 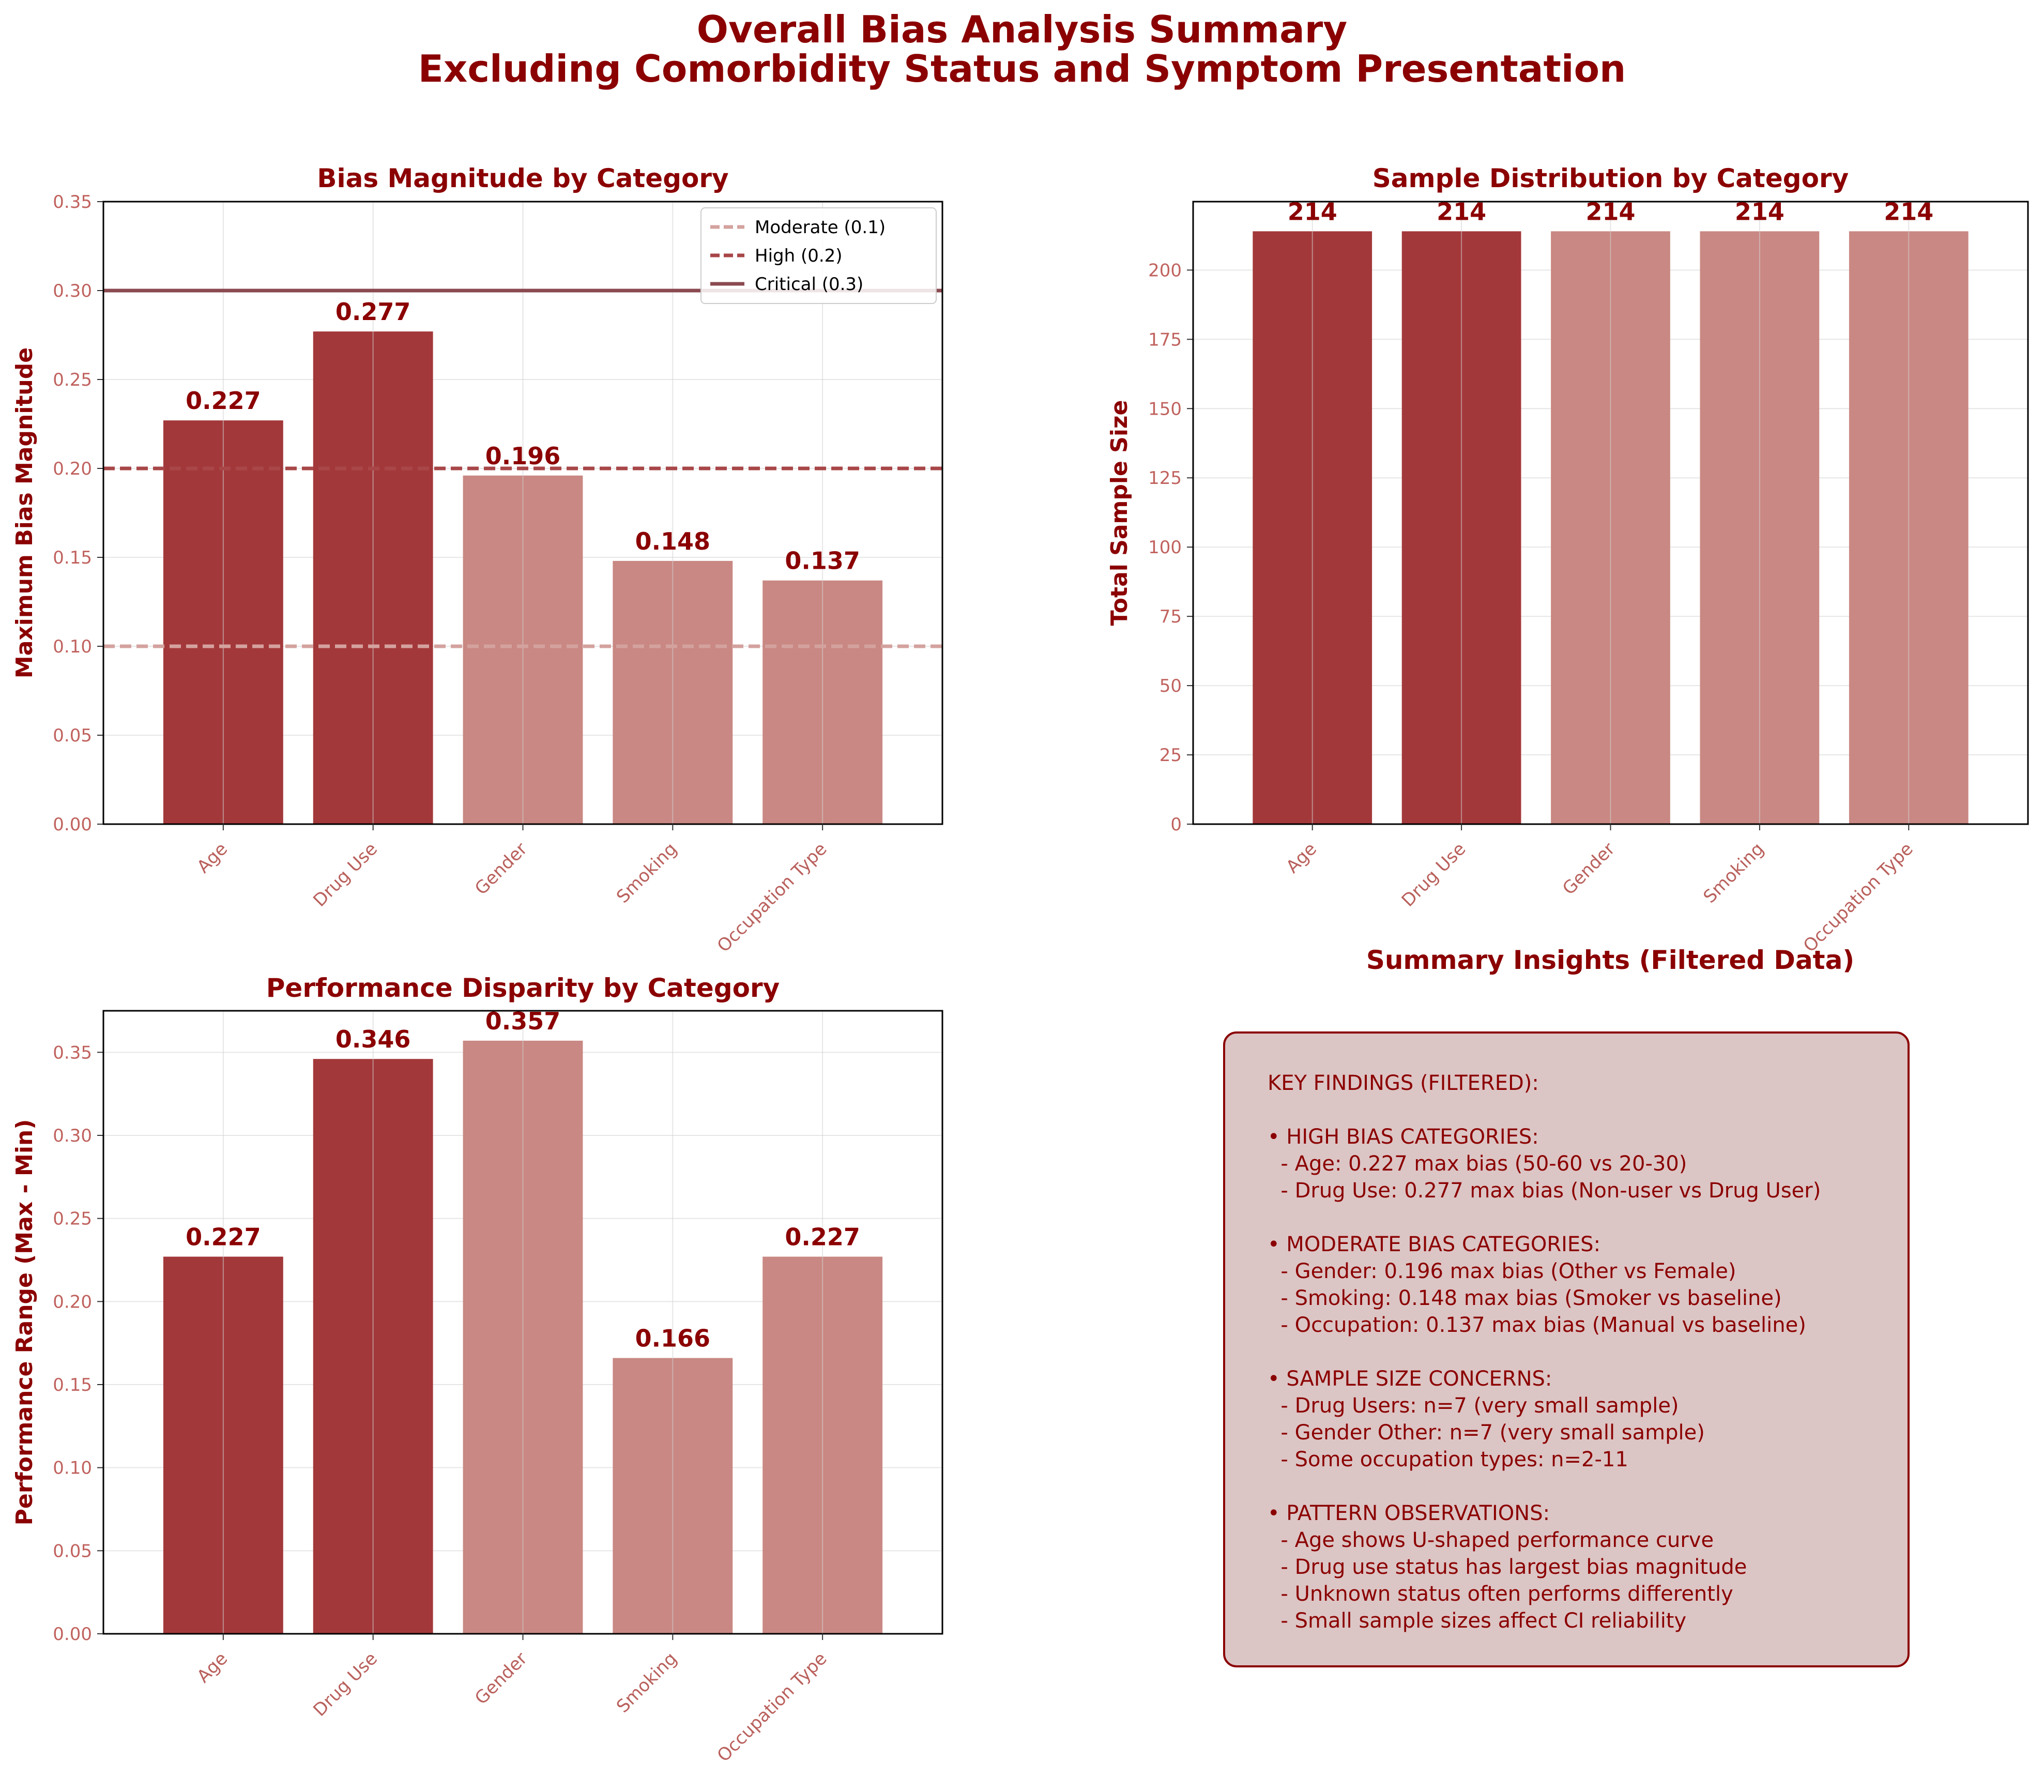 What do you see at coordinates (1171, 686) in the screenshot?
I see `sample-ytick-label: 50` at bounding box center [1171, 686].